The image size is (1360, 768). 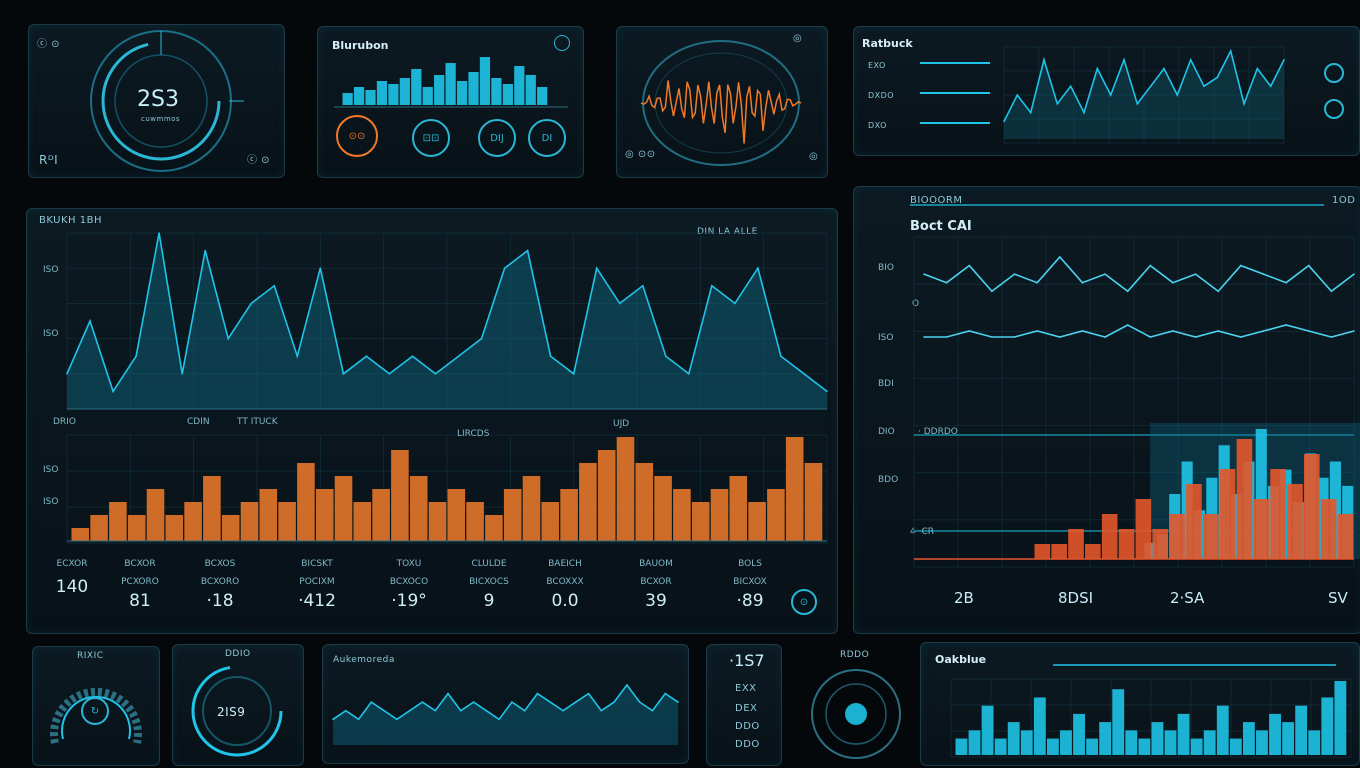 What do you see at coordinates (1076, 598) in the screenshot?
I see `r-bottom-label-2: 8DSI` at bounding box center [1076, 598].